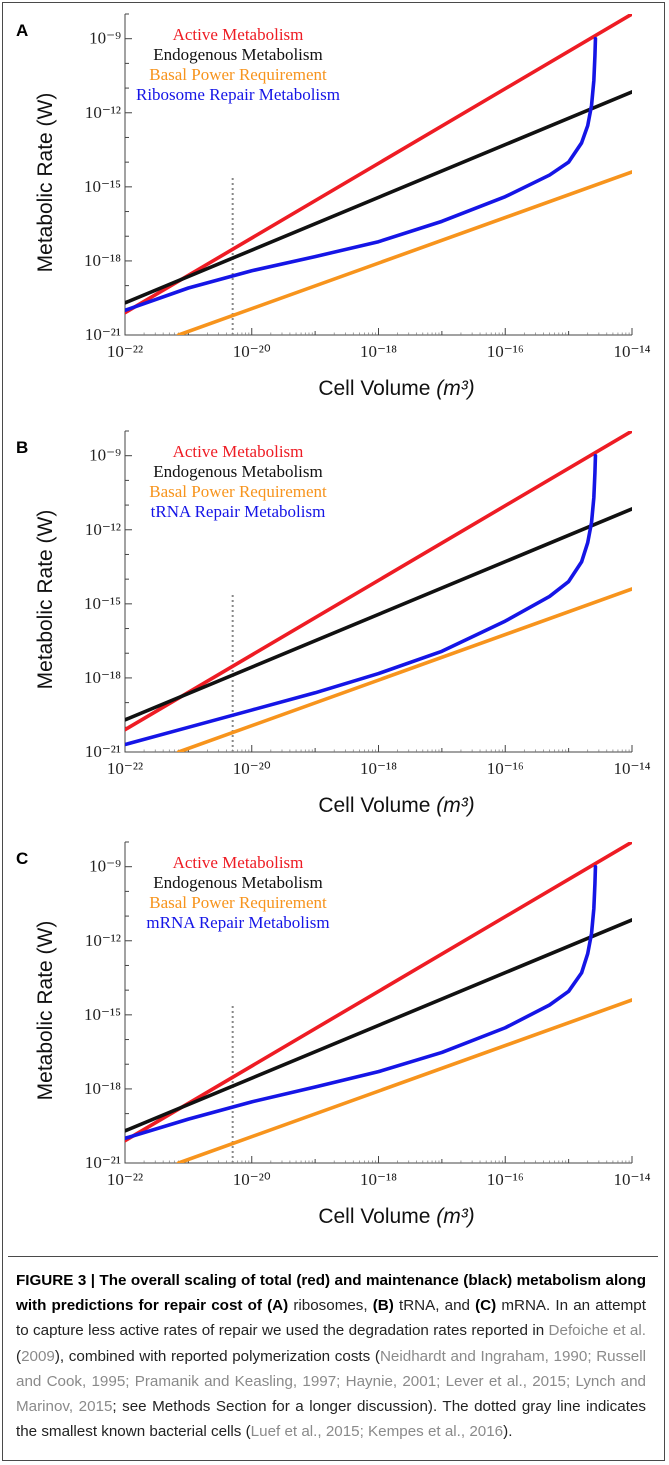 Image resolution: width=669 pixels, height=1465 pixels. What do you see at coordinates (330, 1306) in the screenshot?
I see `caption-a-text: ribosomes,` at bounding box center [330, 1306].